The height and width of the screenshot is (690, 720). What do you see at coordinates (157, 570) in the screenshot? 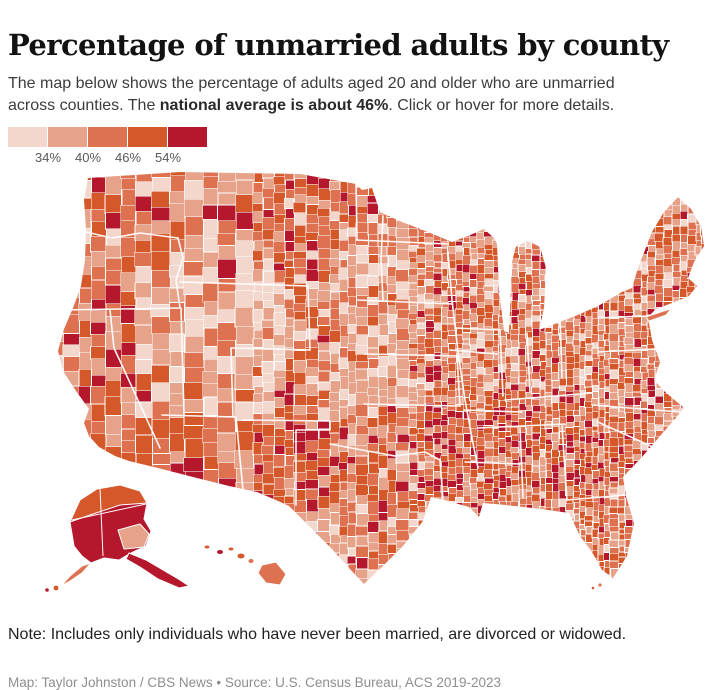
I see `alaska-panhandle` at bounding box center [157, 570].